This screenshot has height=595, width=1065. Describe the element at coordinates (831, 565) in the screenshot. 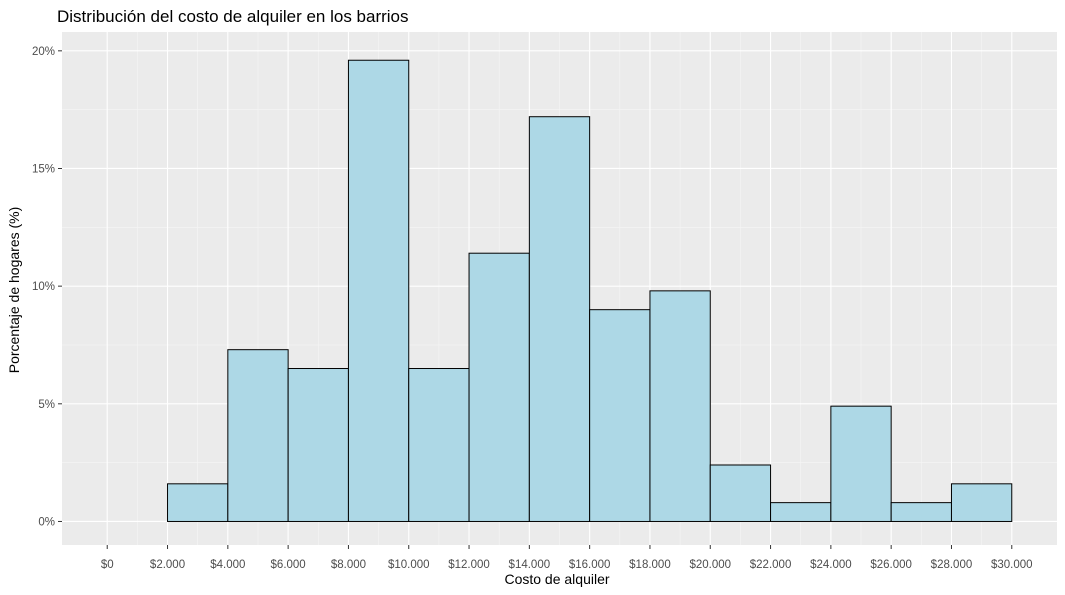

I see `x-tick-label: $24.000` at that location.